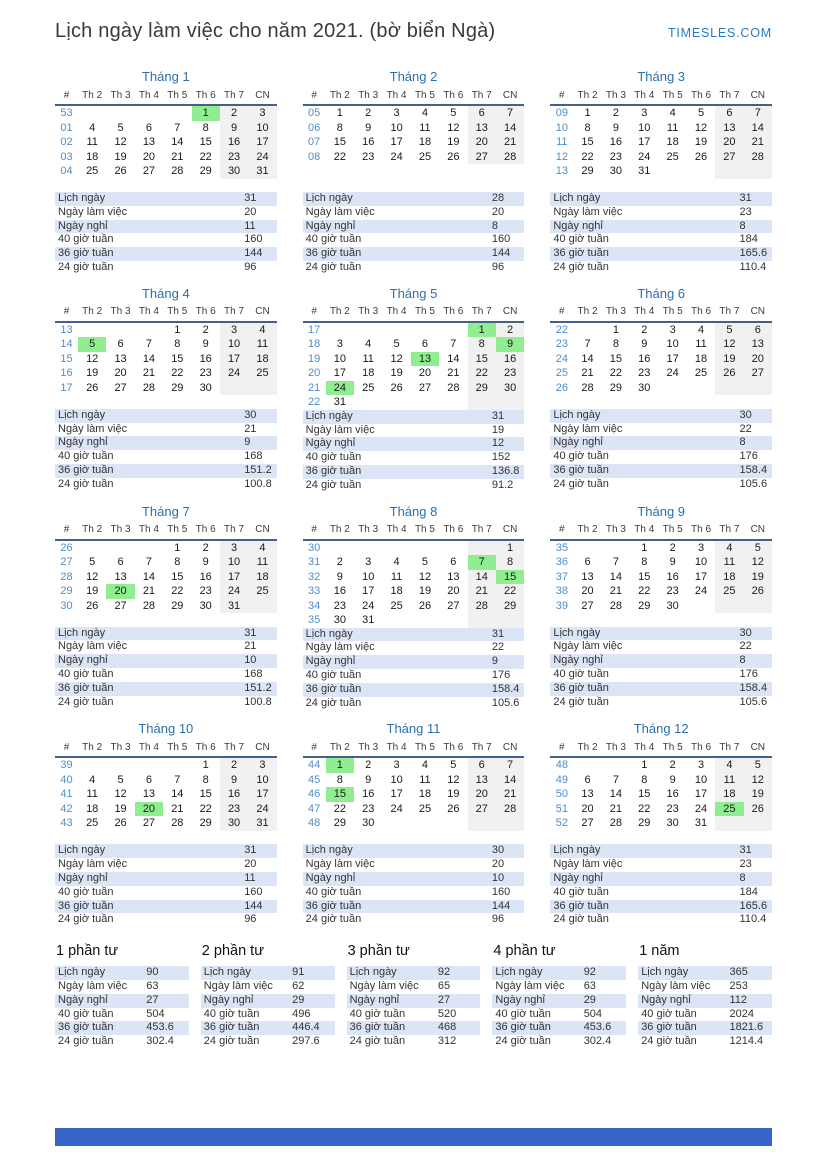  Describe the element at coordinates (661, 794) in the screenshot. I see `week-row: 50 13 14 15 16 17 18 19` at that location.